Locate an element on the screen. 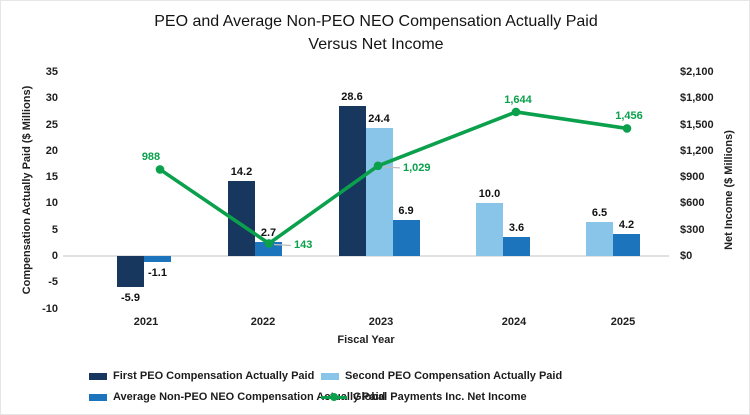 Image resolution: width=750 pixels, height=415 pixels. x-axis-title: Fiscal Year is located at coordinates (366, 340).